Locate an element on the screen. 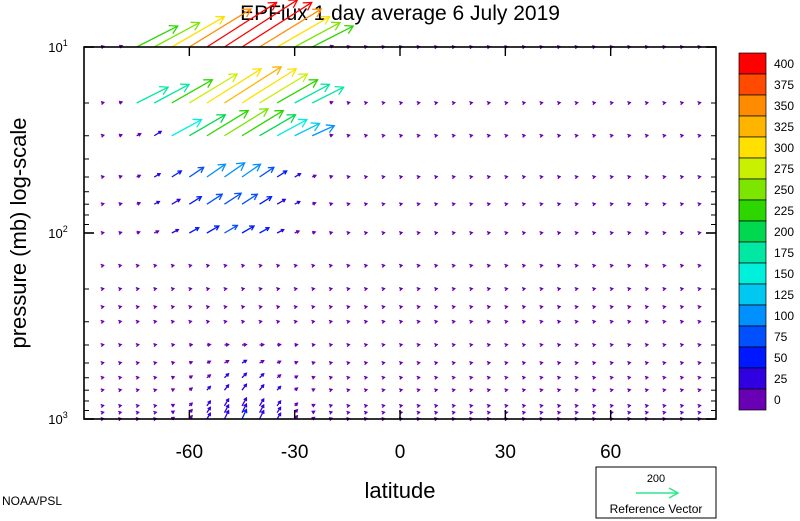  y-tick-label: 103 is located at coordinates (57, 418).